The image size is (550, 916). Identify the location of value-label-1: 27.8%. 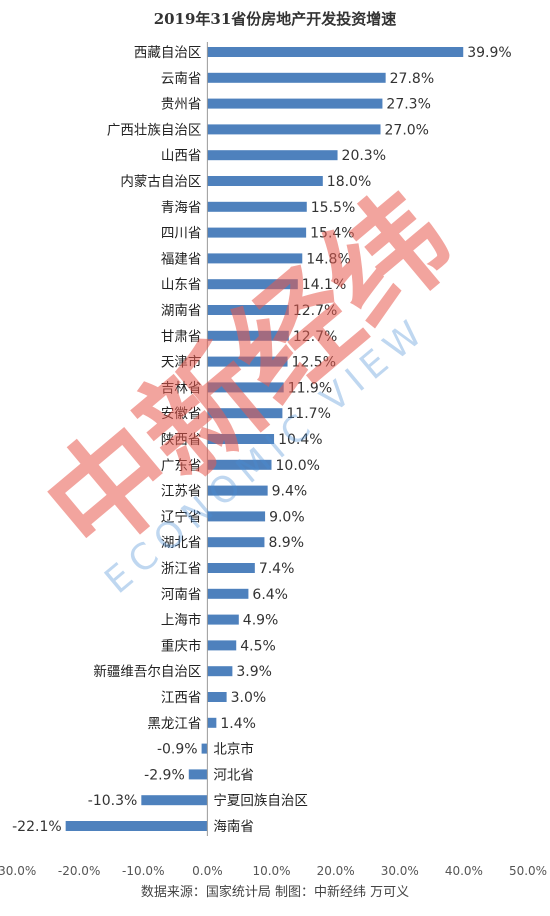
(412, 79).